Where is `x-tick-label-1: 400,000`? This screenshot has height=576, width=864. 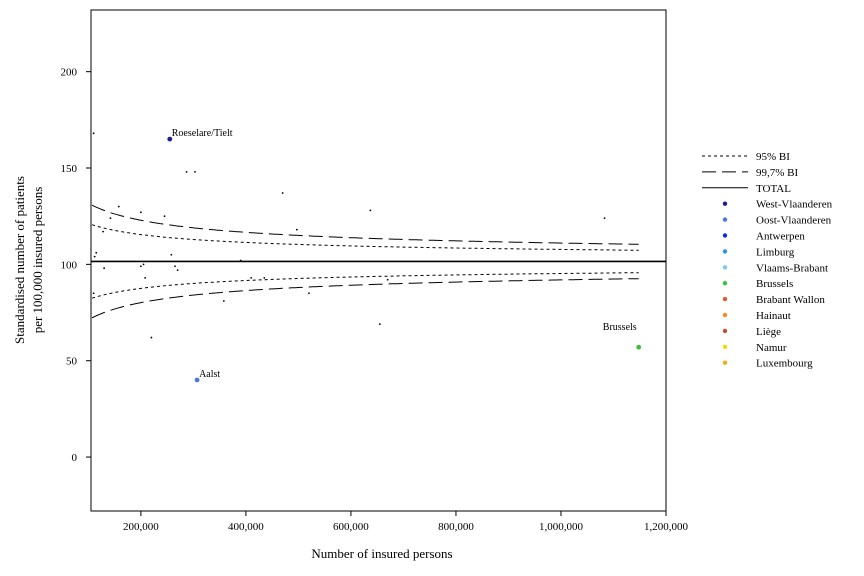 x-tick-label-1: 400,000 is located at coordinates (246, 527).